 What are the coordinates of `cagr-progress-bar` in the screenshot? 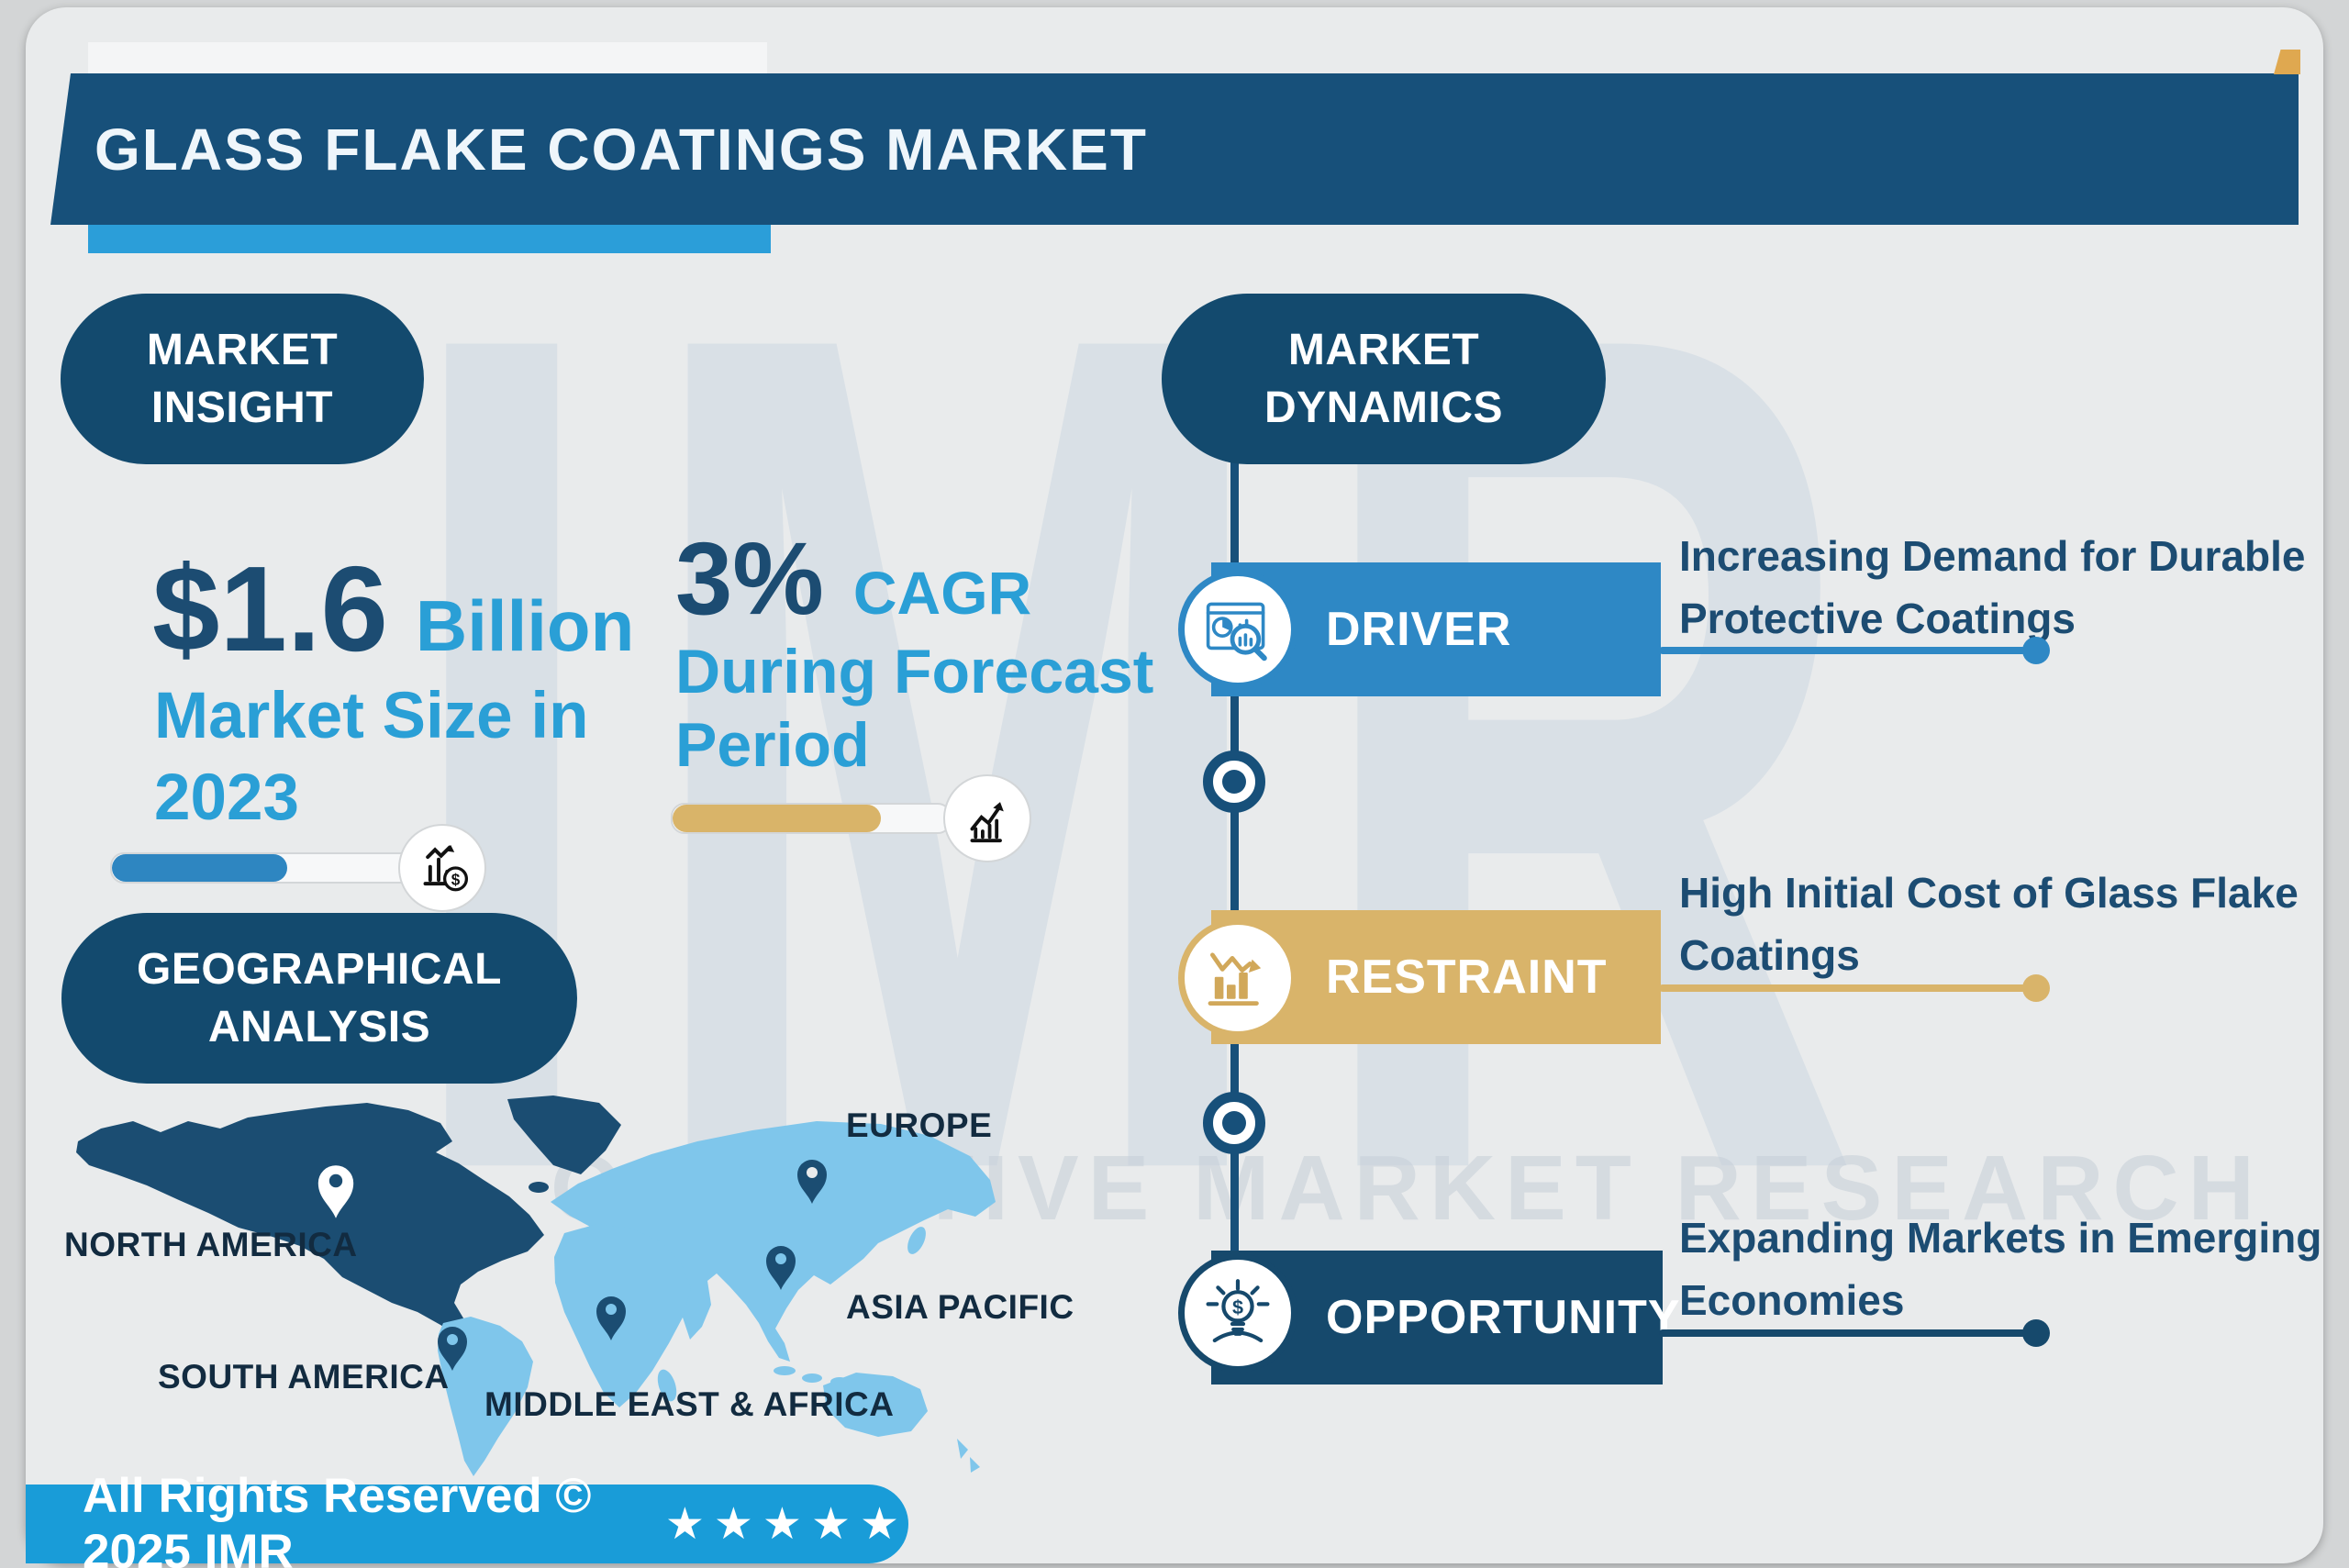 It's located at (811, 819).